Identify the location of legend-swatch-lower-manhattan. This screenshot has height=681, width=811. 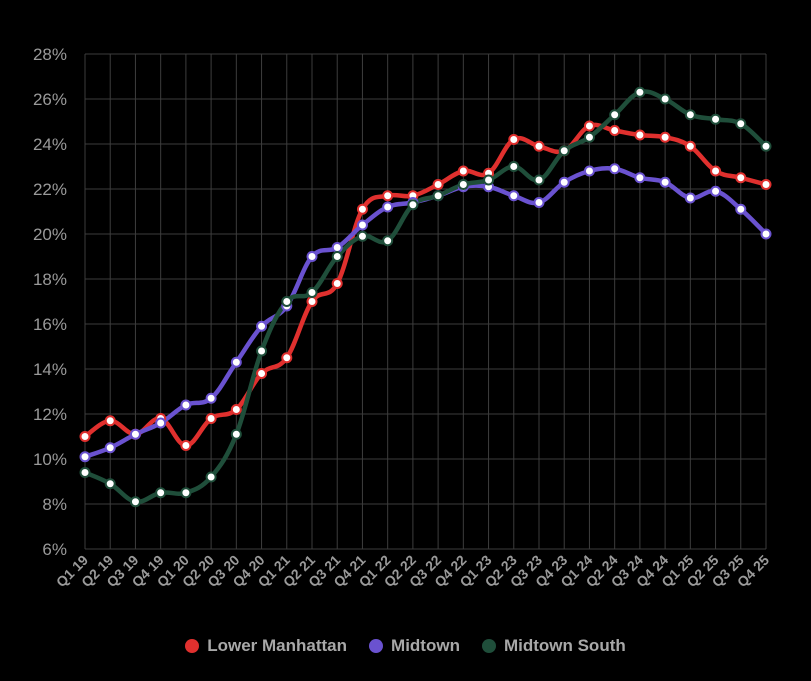
(192, 646).